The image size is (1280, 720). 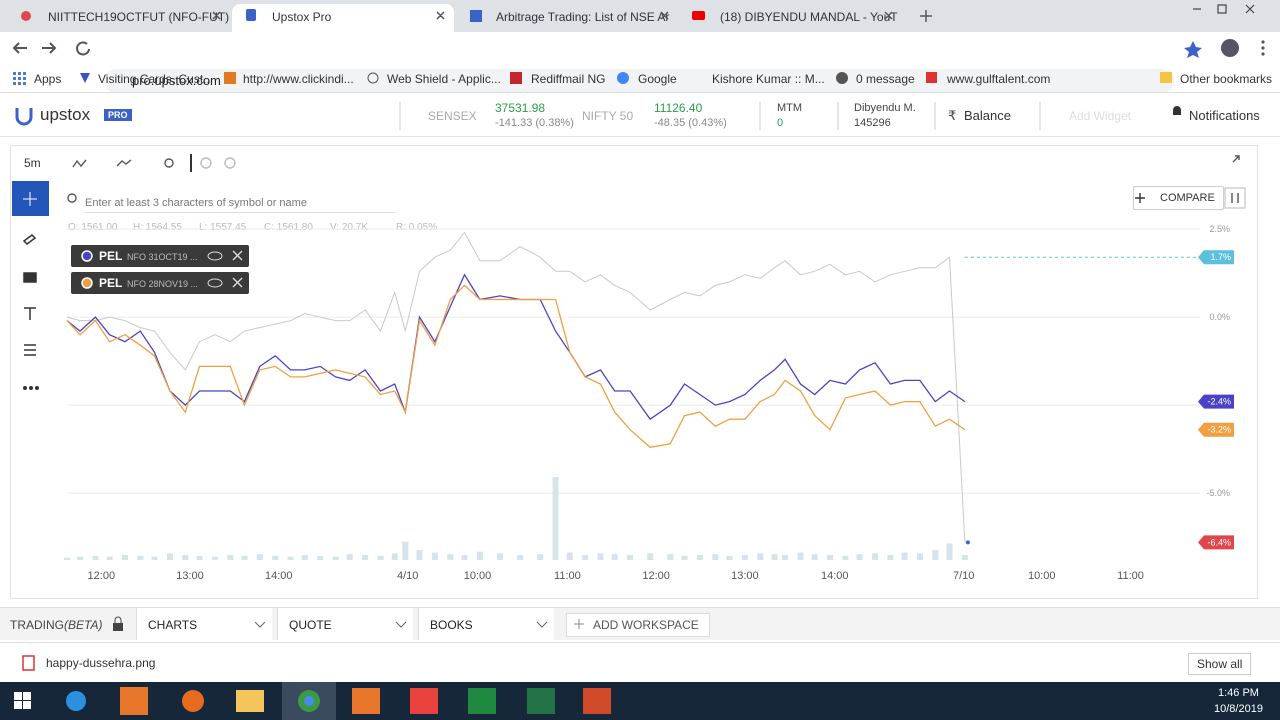 I want to click on index-name: NIFTY 50, so click(x=608, y=116).